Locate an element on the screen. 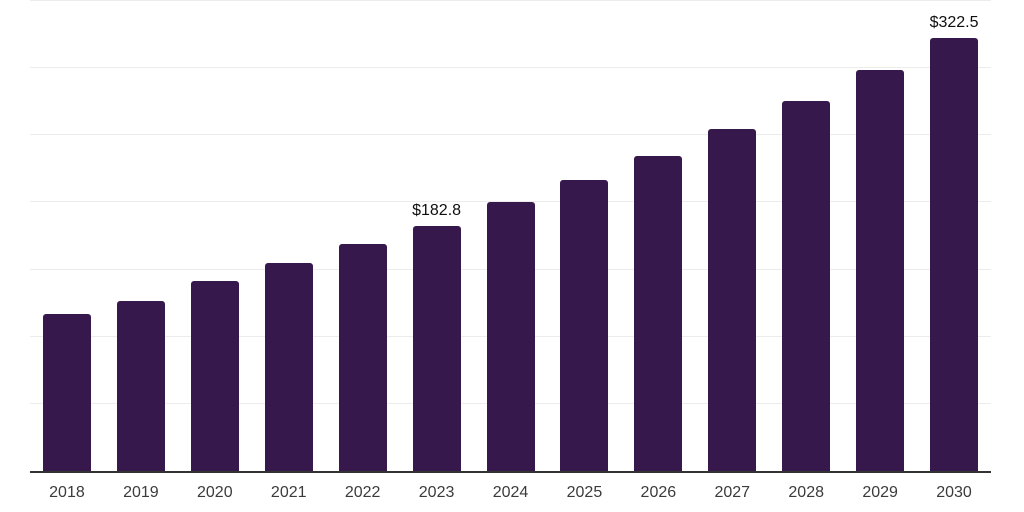 The image size is (1024, 512). data-label-2030: $322.5 is located at coordinates (954, 22).